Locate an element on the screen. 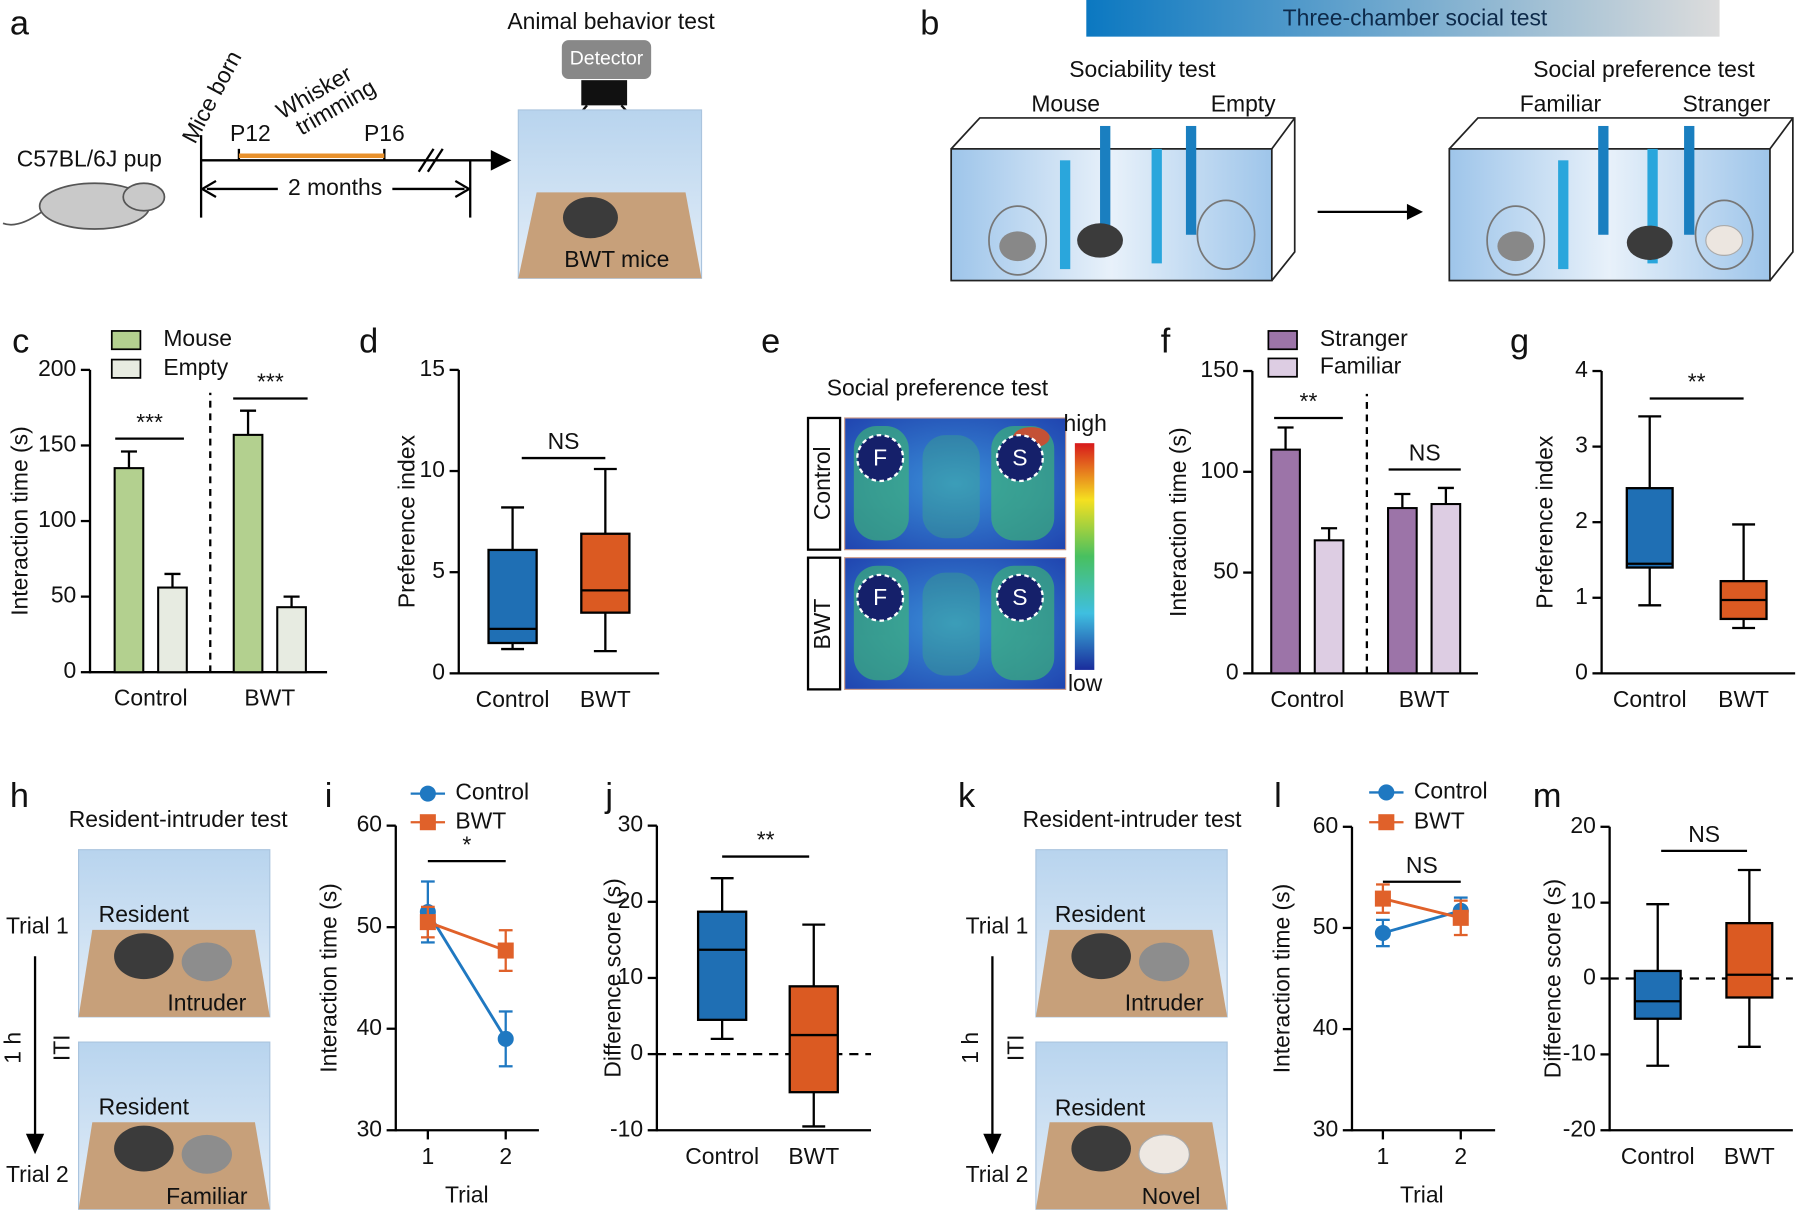 The width and height of the screenshot is (1797, 1215). y-tick-label: 2 is located at coordinates (1581, 520).